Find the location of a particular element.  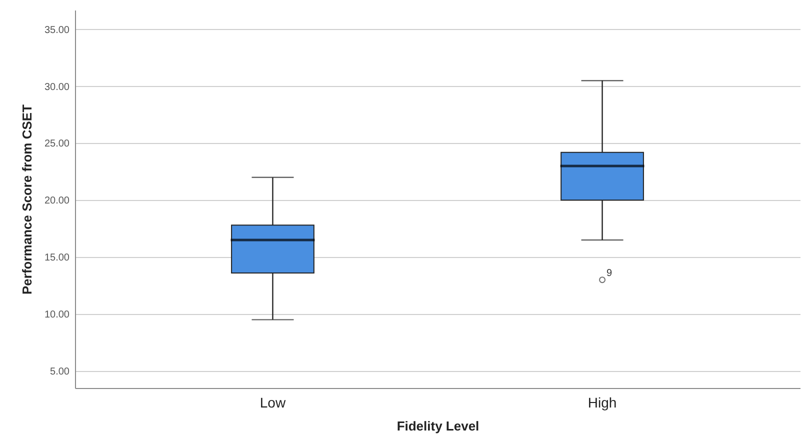

y-tick-label: 20.00 is located at coordinates (57, 201).